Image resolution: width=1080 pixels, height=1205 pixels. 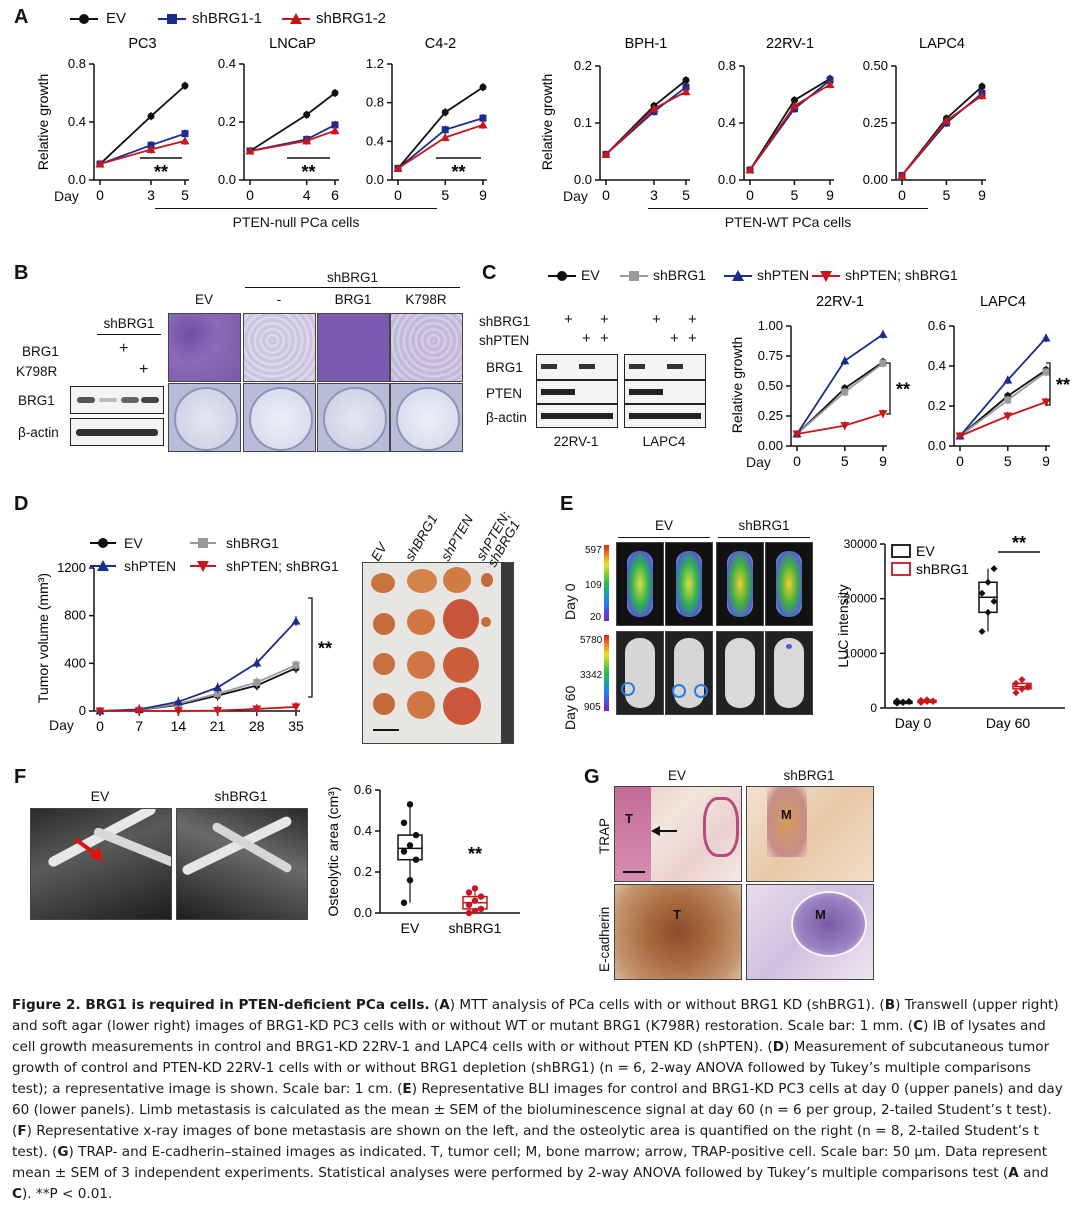 I want to click on chart-title: C4-2, so click(x=440, y=44).